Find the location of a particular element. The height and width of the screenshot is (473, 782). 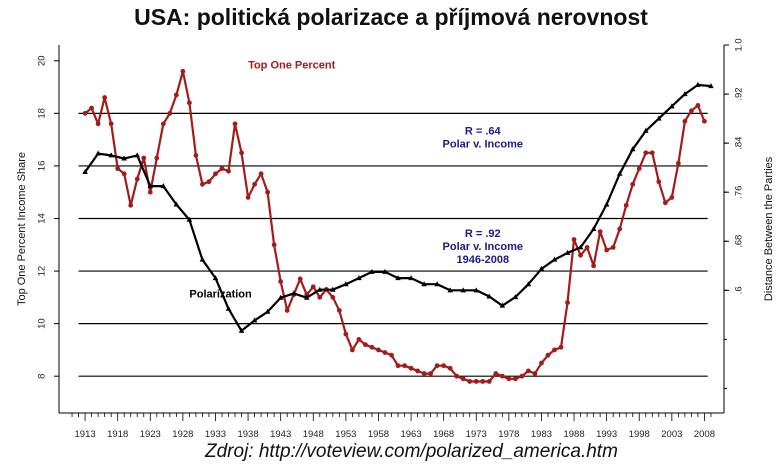

right-axis-title: Distance Between the Parties is located at coordinates (769, 228).